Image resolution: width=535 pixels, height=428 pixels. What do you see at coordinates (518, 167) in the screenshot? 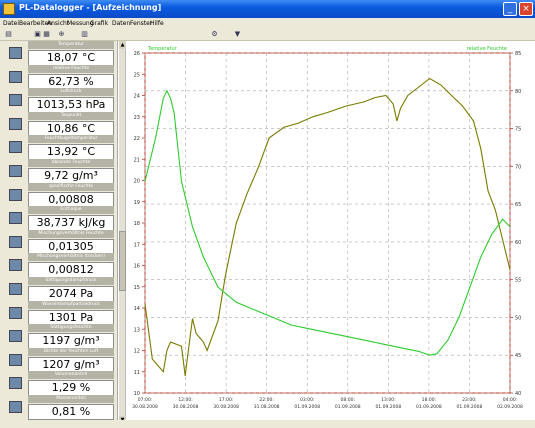
I see `y-right-tick-label: 70` at bounding box center [518, 167].